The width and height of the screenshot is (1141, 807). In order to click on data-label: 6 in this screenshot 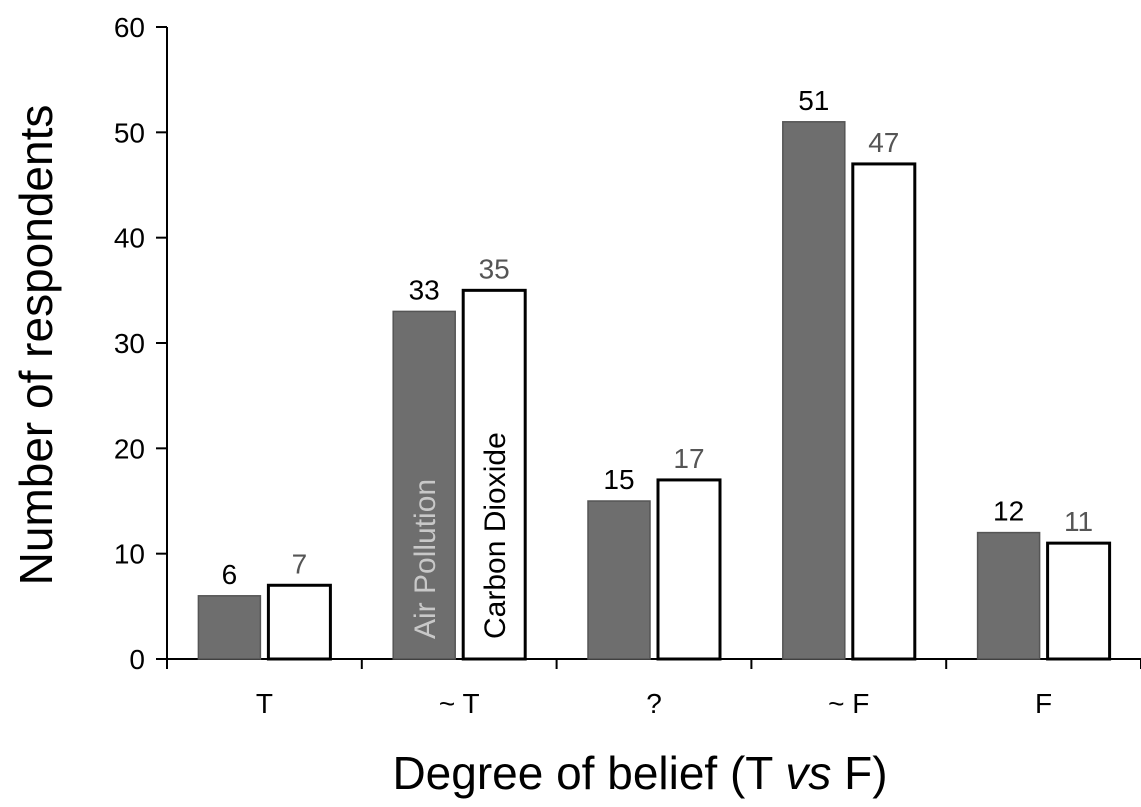, I will do `click(230, 574)`.